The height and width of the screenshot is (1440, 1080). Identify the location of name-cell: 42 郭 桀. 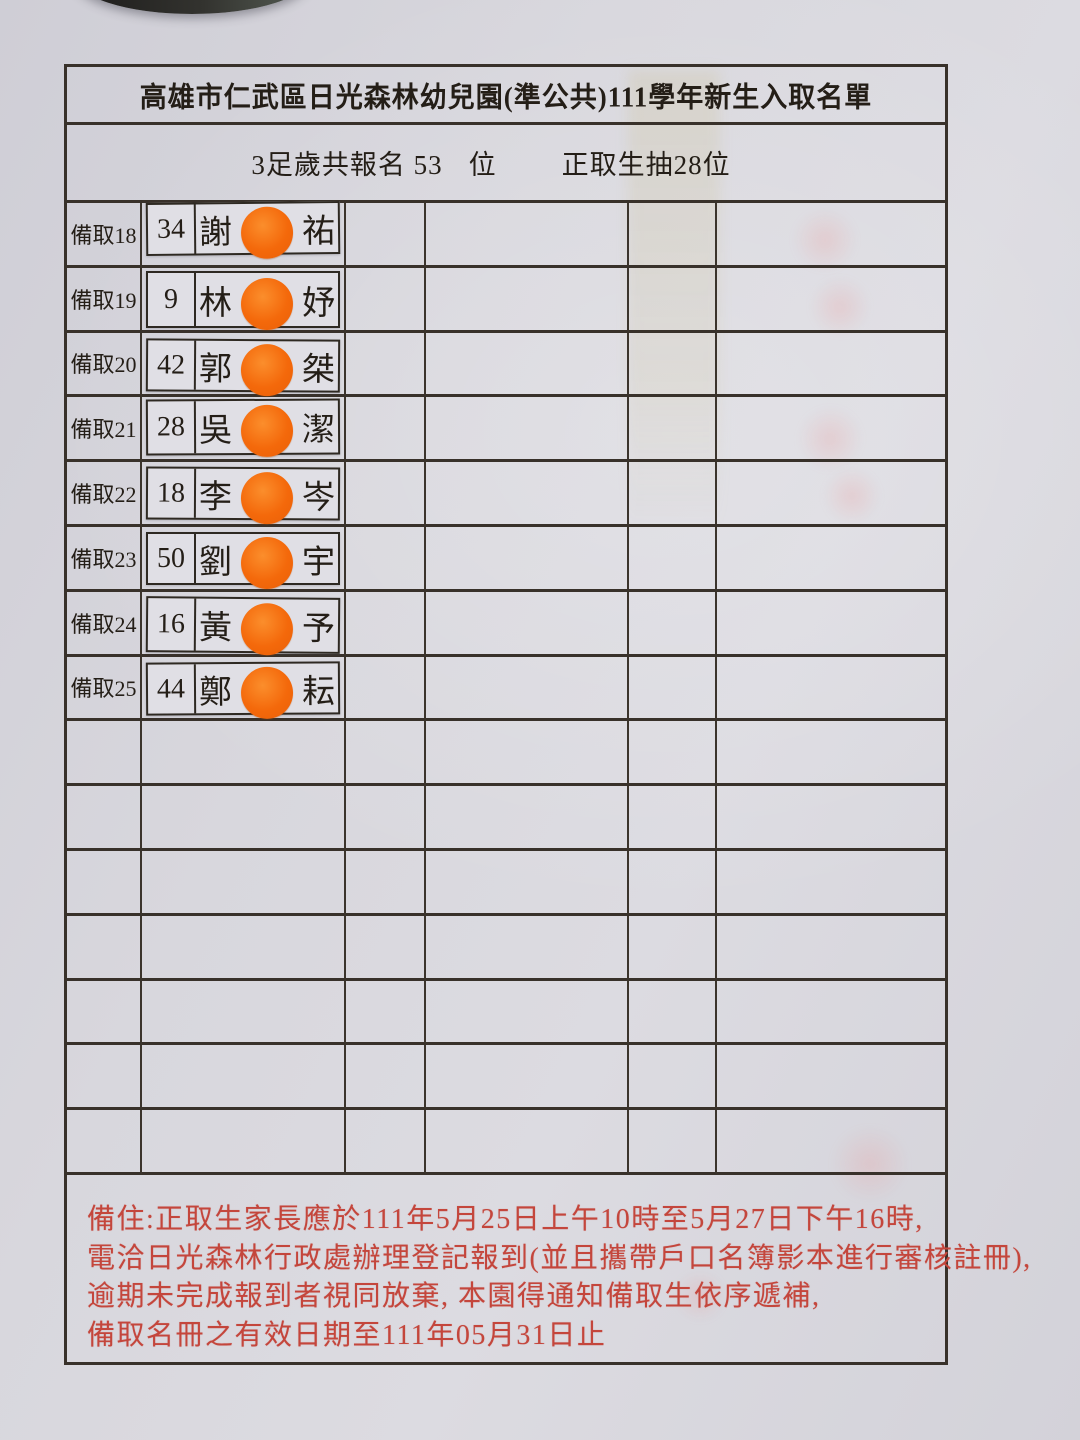
(244, 365).